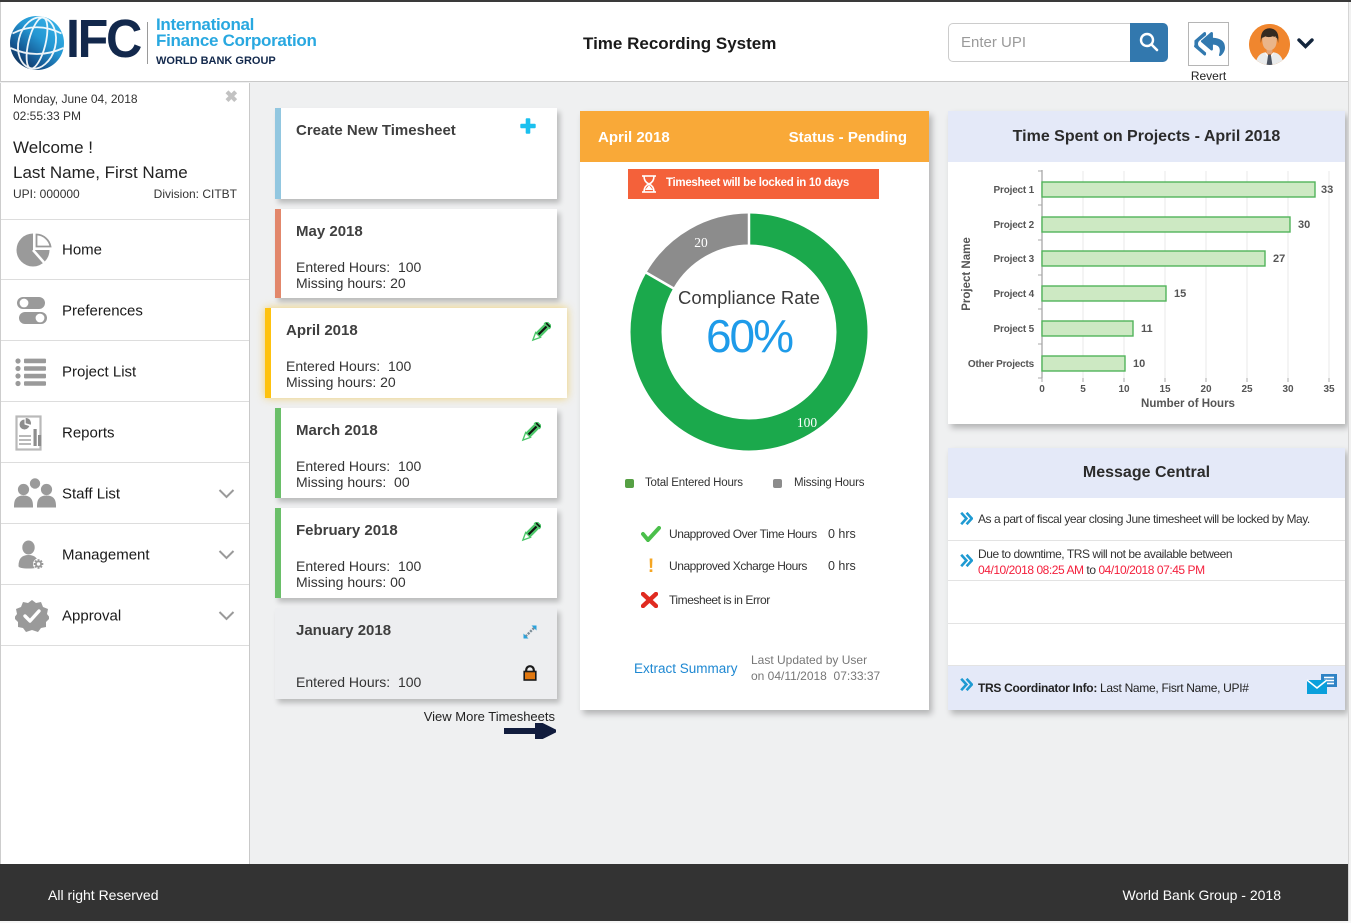 The width and height of the screenshot is (1351, 923). Describe the element at coordinates (1042, 389) in the screenshot. I see `svg-text: 0` at that location.